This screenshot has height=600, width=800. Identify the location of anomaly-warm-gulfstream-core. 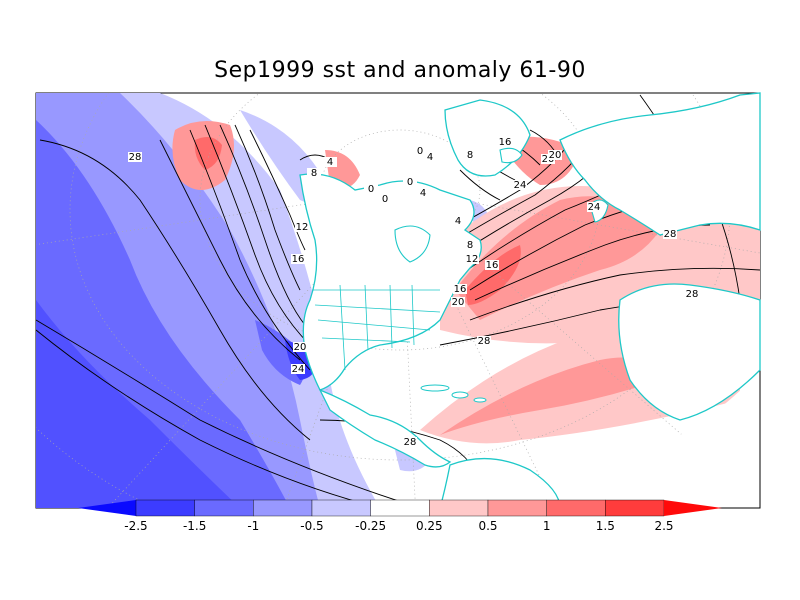
(493, 275).